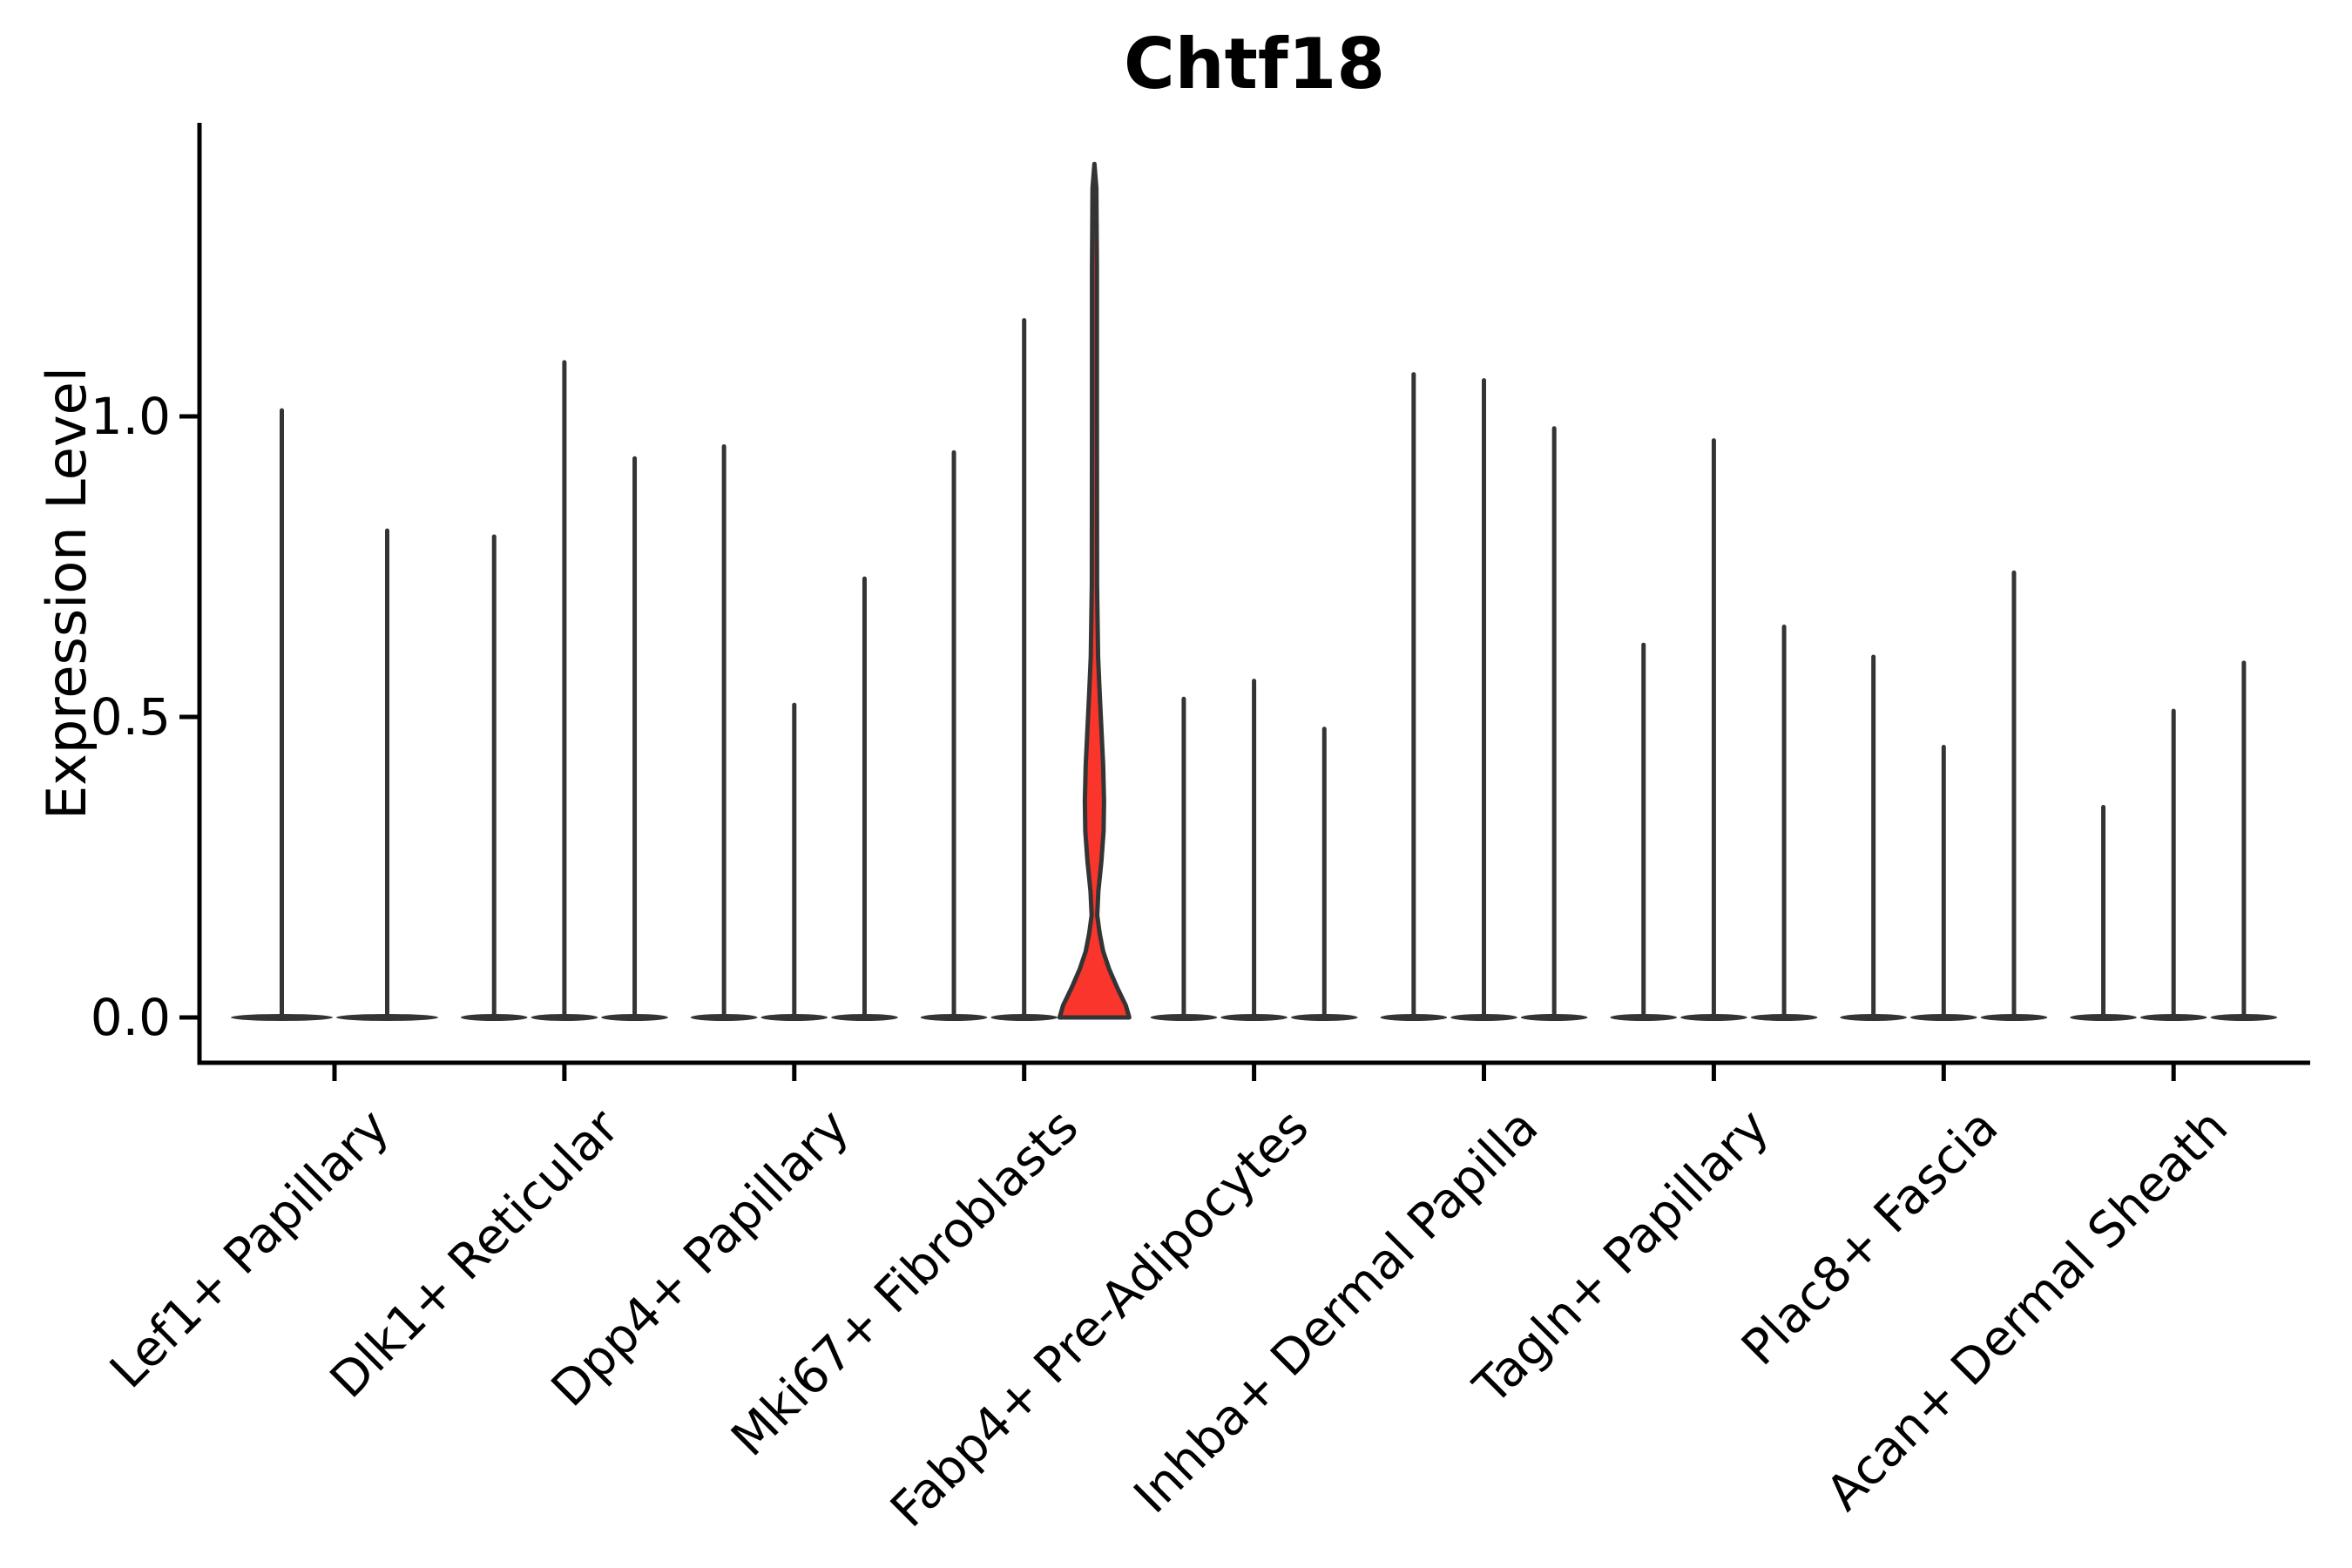 The image size is (2352, 1568). What do you see at coordinates (130, 416) in the screenshot?
I see `y-tick-label-1.0: 1.0` at bounding box center [130, 416].